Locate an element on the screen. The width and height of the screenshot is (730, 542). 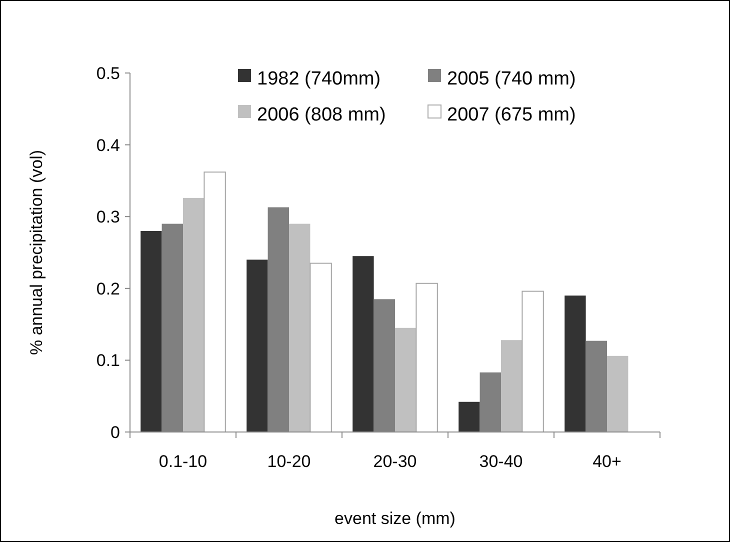
y-tick-label: 0.5 is located at coordinates (108, 73).